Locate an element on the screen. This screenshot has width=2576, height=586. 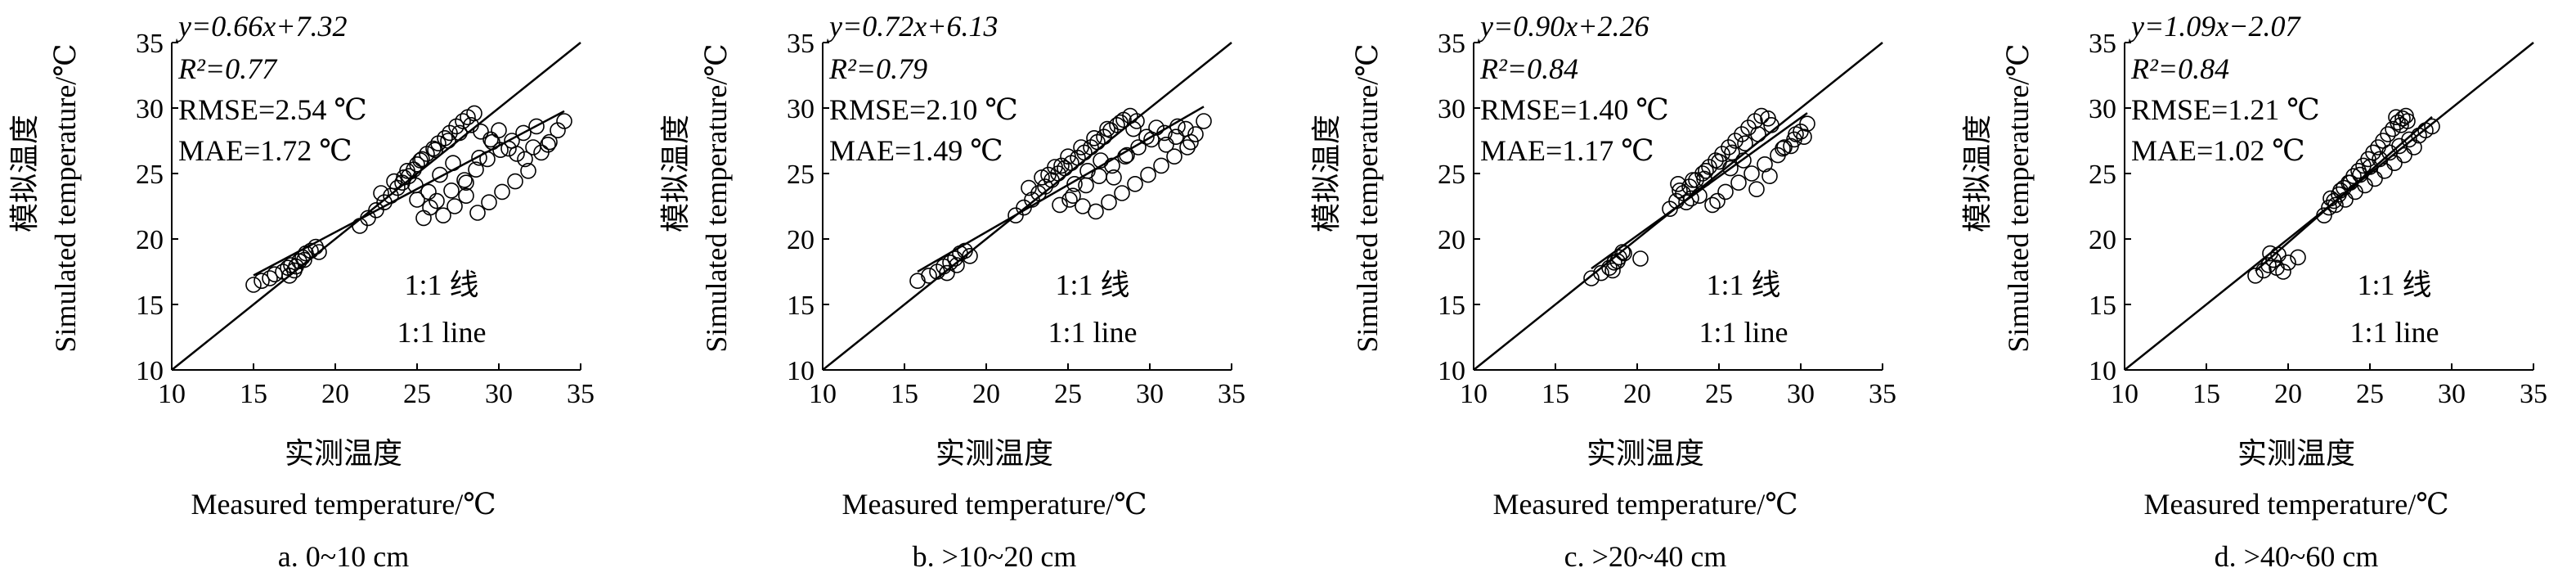
panel-caption: d. >40~60 cm is located at coordinates (2297, 557).